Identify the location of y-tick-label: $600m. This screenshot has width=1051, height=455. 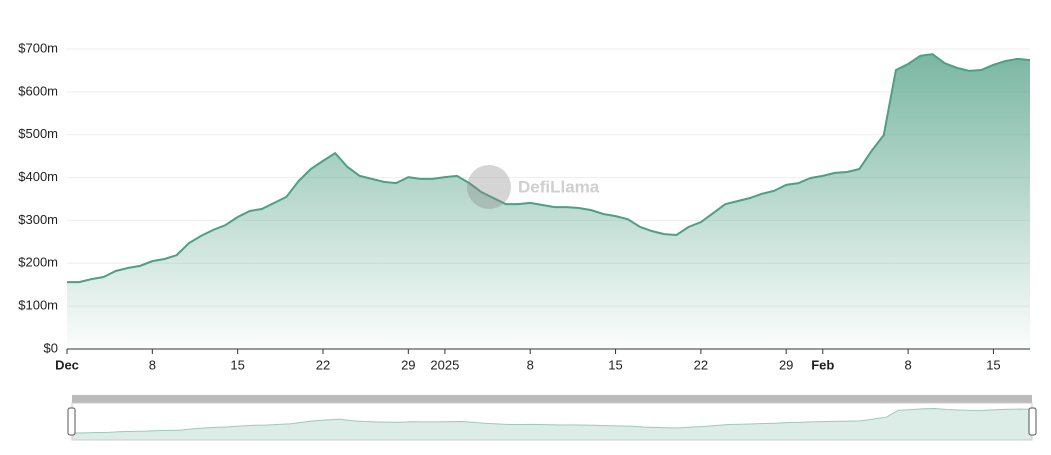
(38, 90).